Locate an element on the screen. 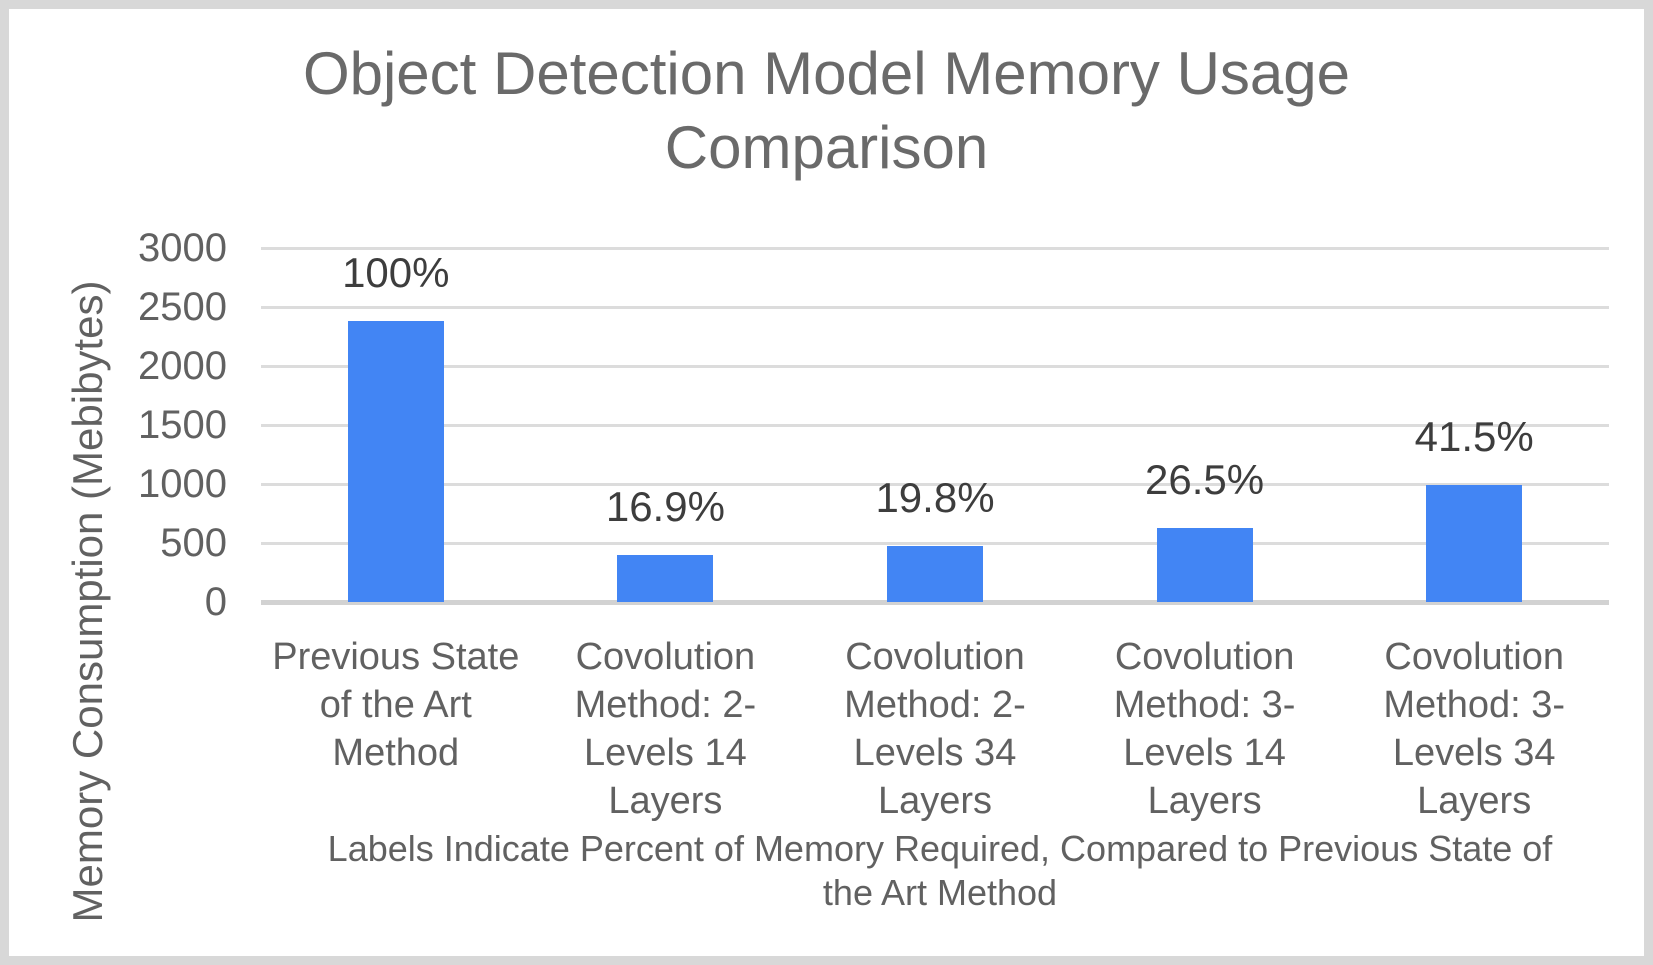  bar-value-label: 41.5% is located at coordinates (1474, 436).